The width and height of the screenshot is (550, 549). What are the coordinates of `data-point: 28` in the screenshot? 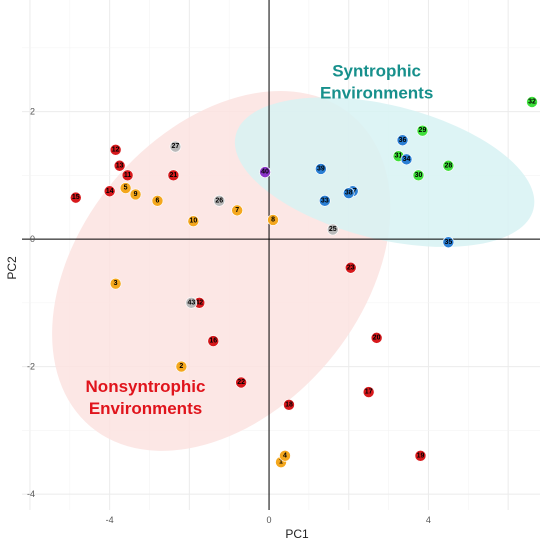 It's located at (448, 165).